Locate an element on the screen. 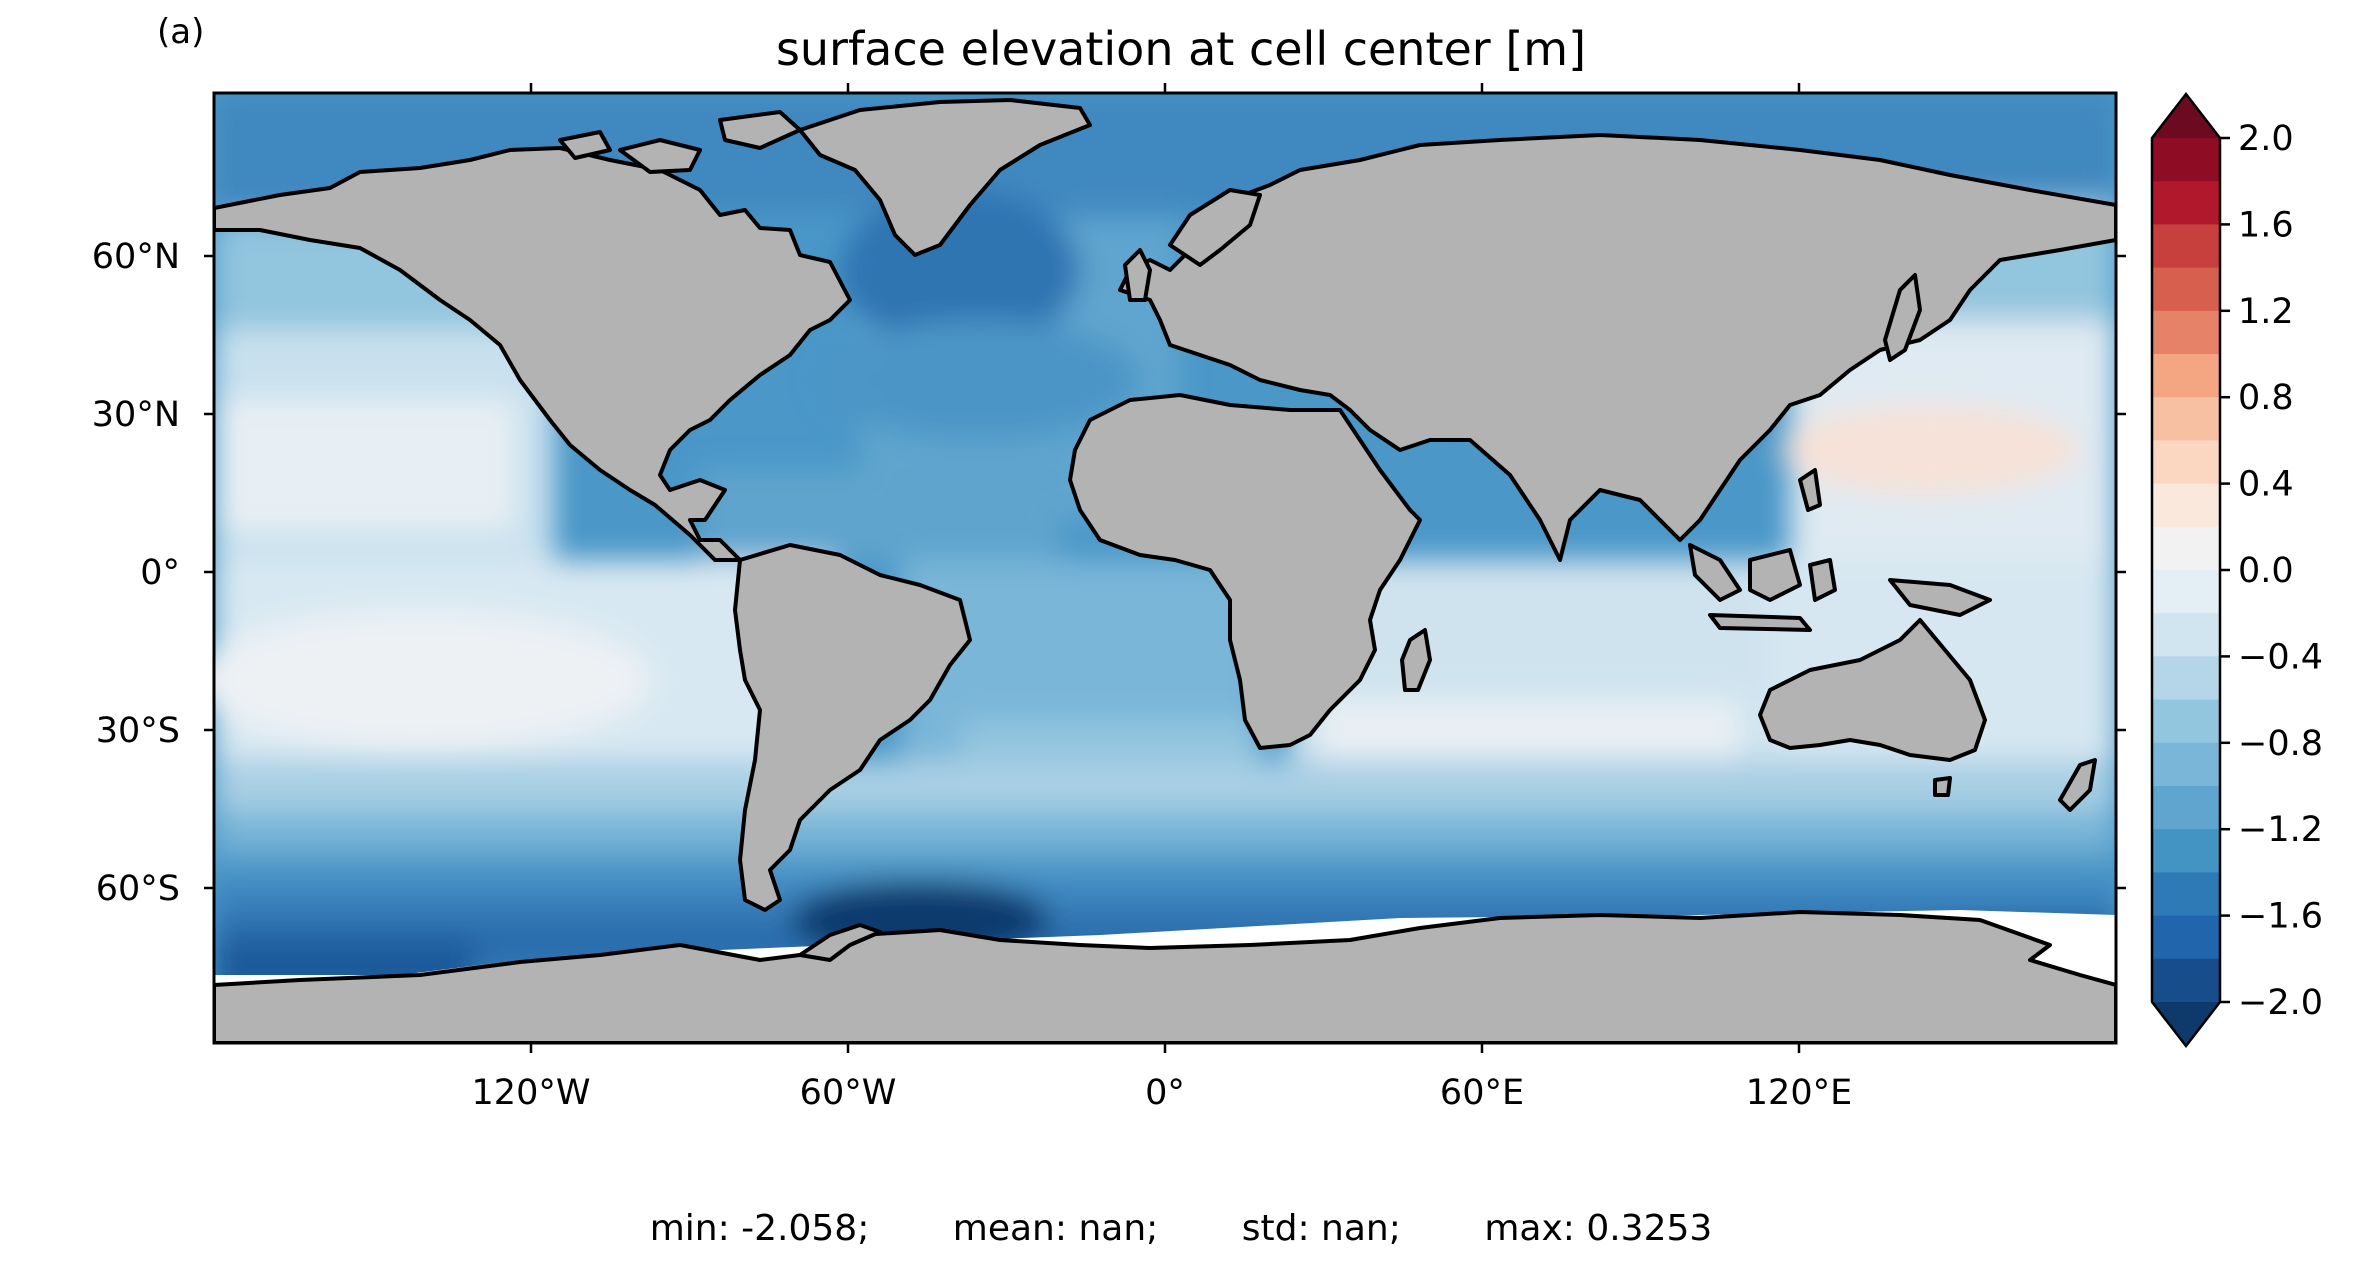 The height and width of the screenshot is (1263, 2362). lon-label-120w: 120°W is located at coordinates (531, 1093).